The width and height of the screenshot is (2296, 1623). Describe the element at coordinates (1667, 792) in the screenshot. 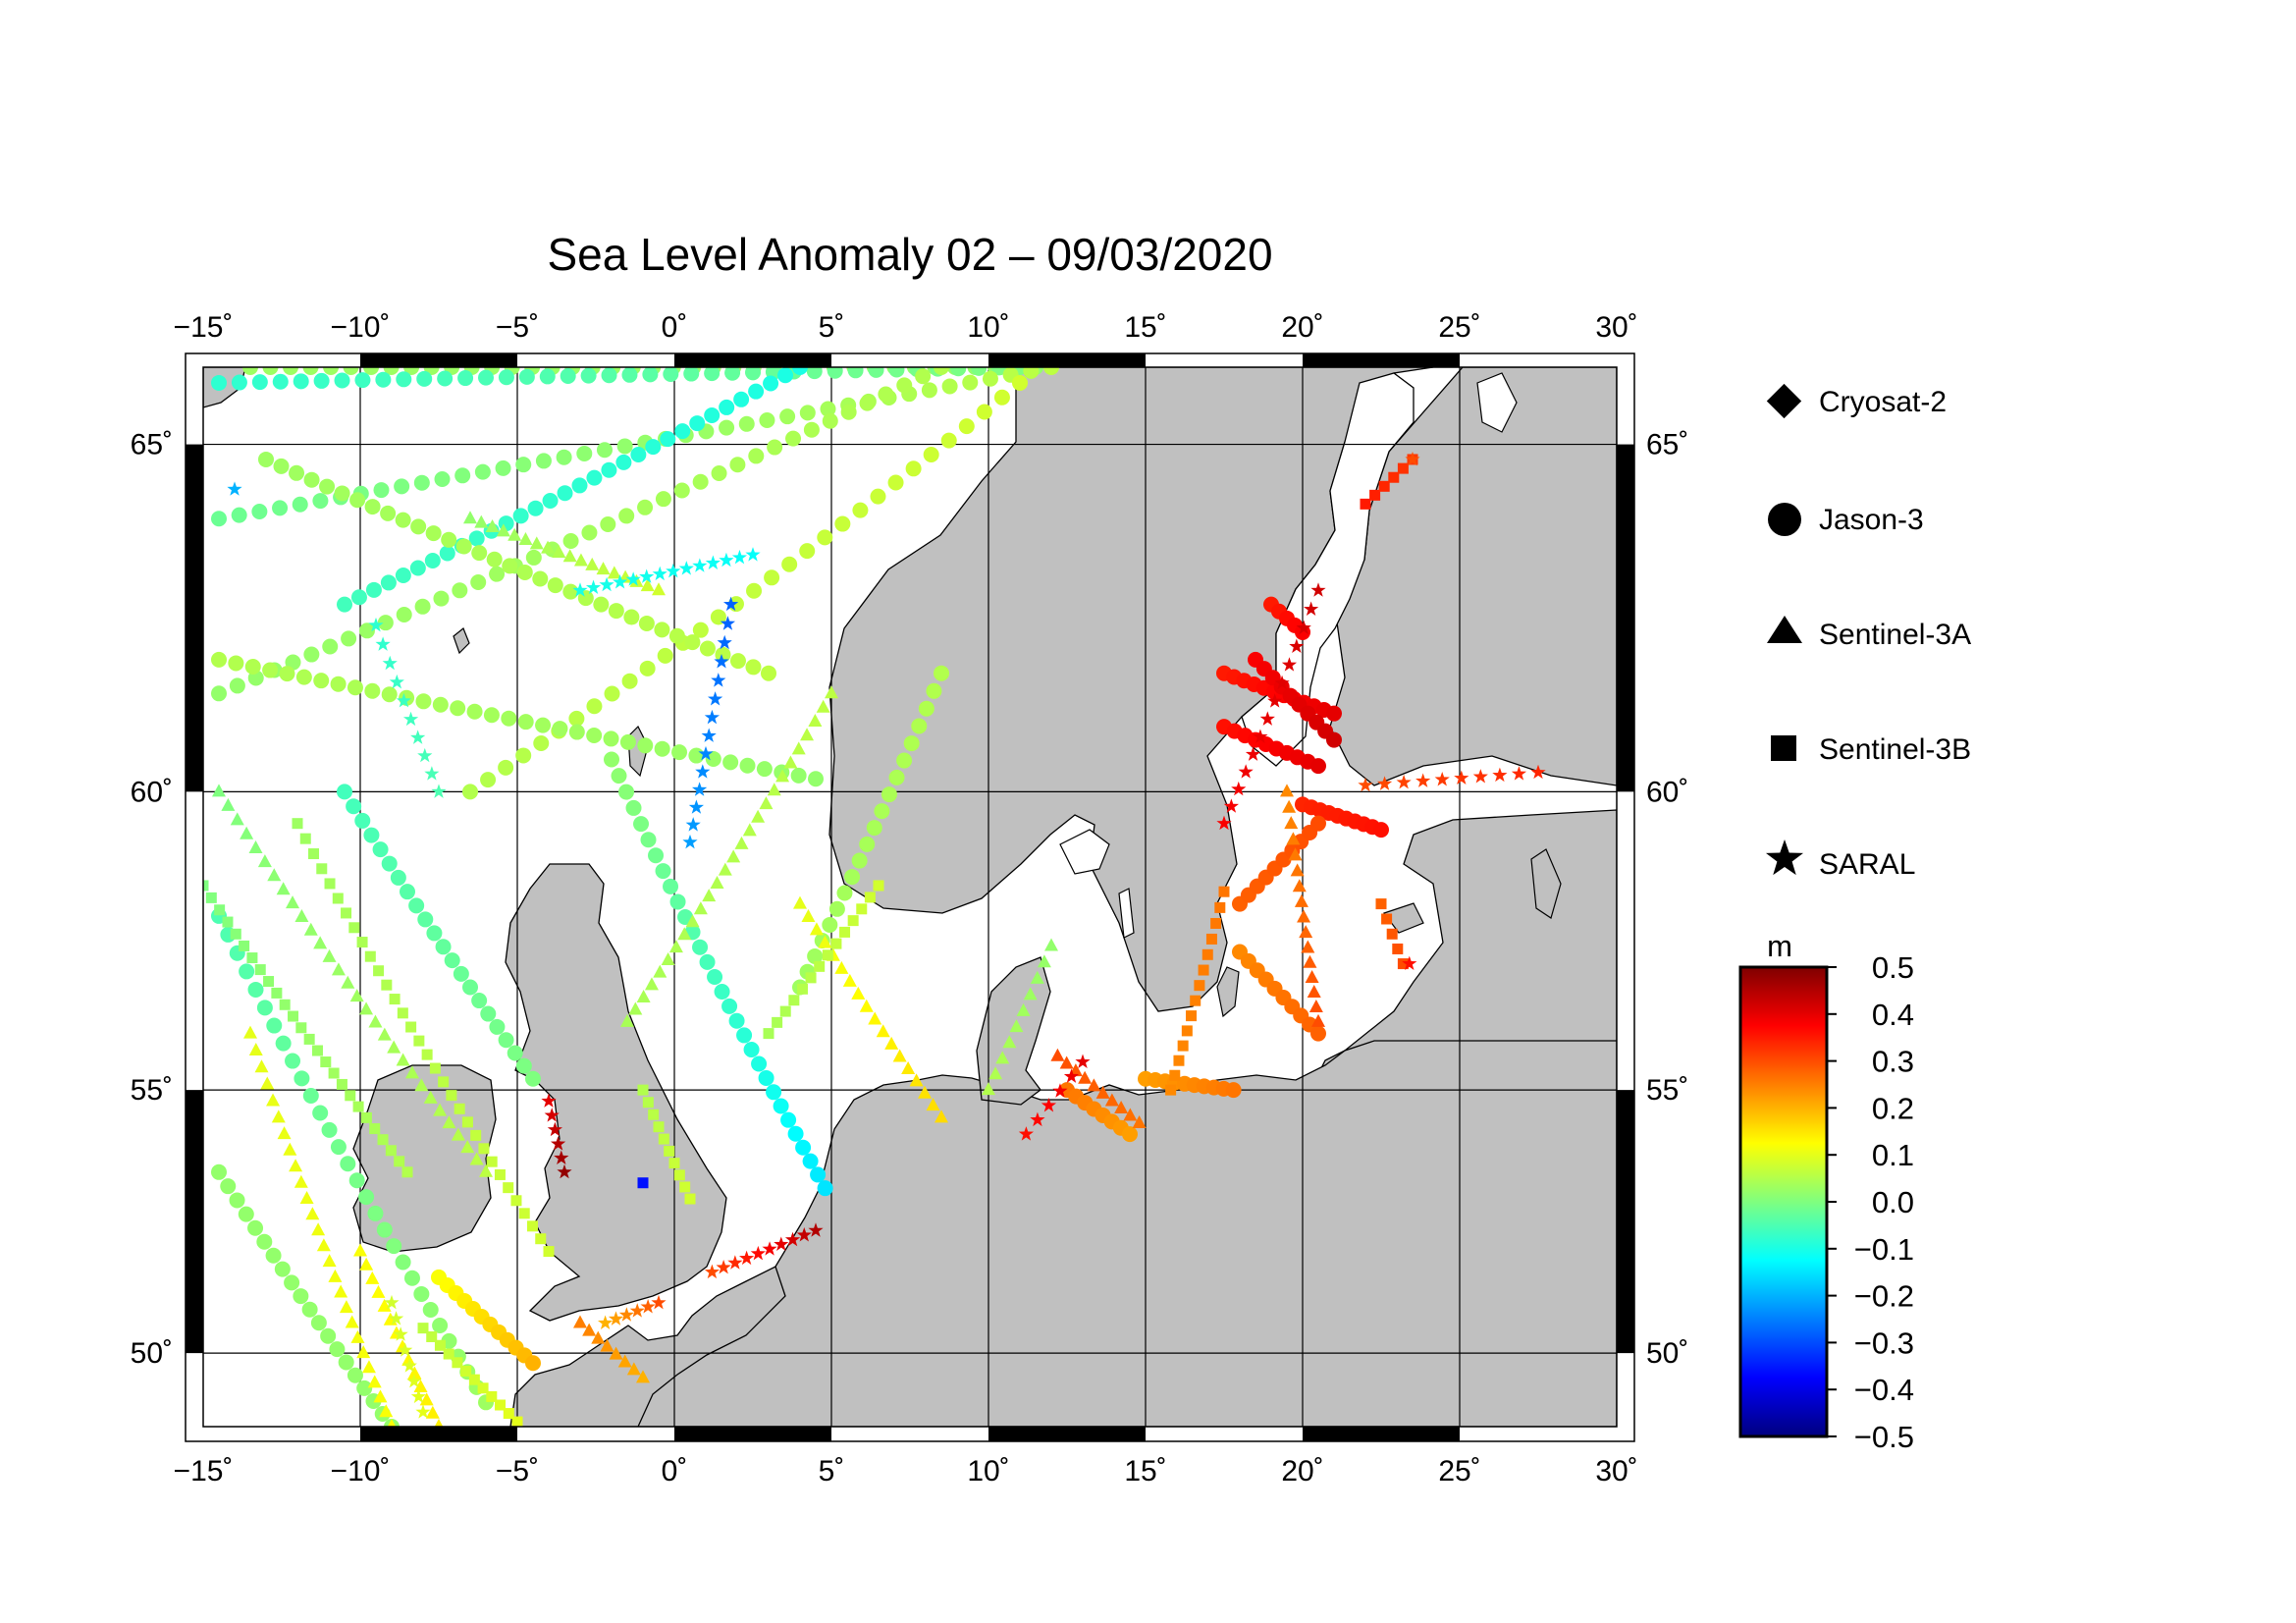

I see `y-tick-label: 60˚` at that location.